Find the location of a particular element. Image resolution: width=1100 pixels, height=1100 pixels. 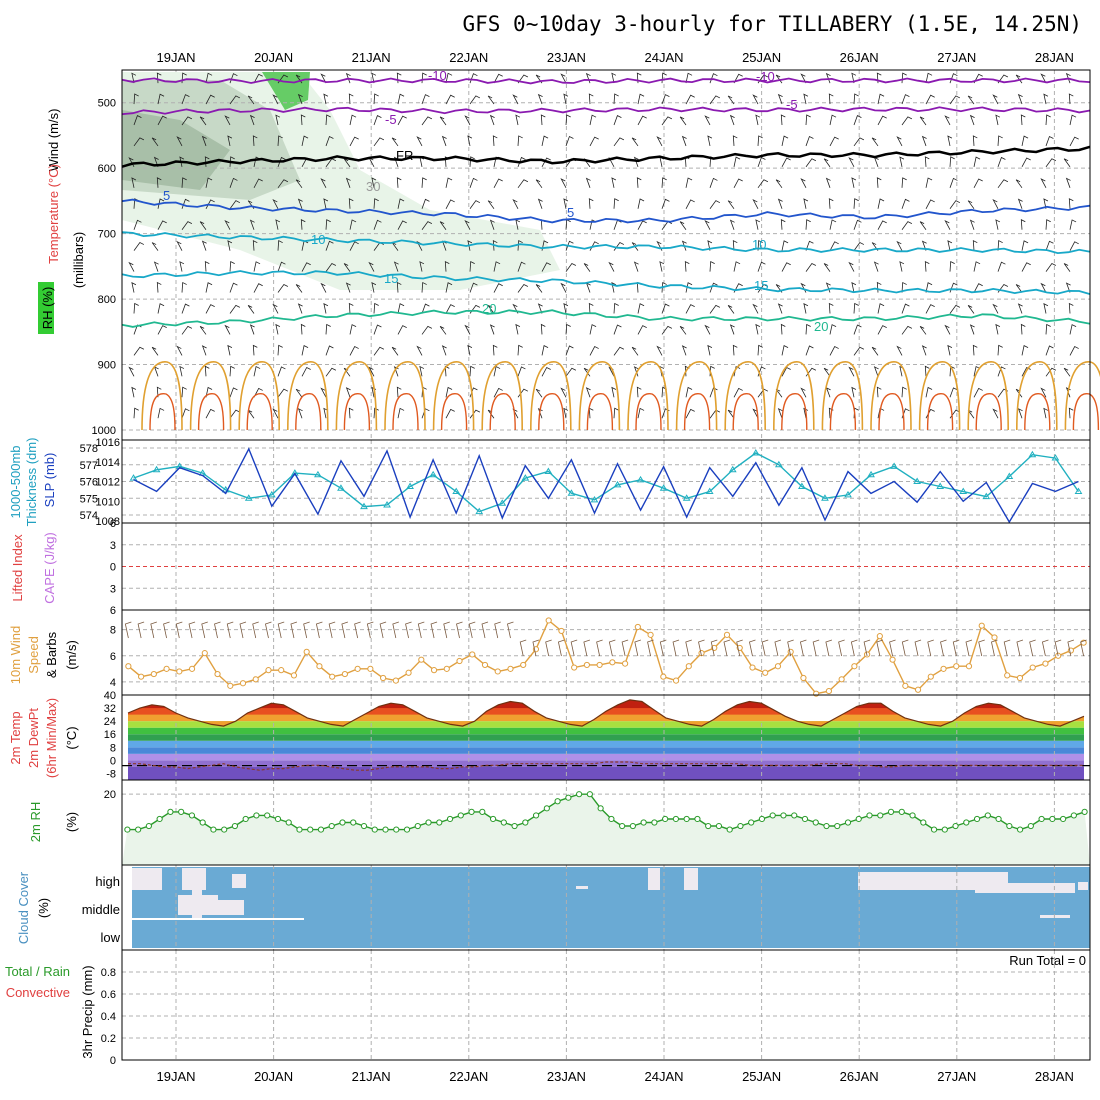

dewpoint-line is located at coordinates (606, 766).